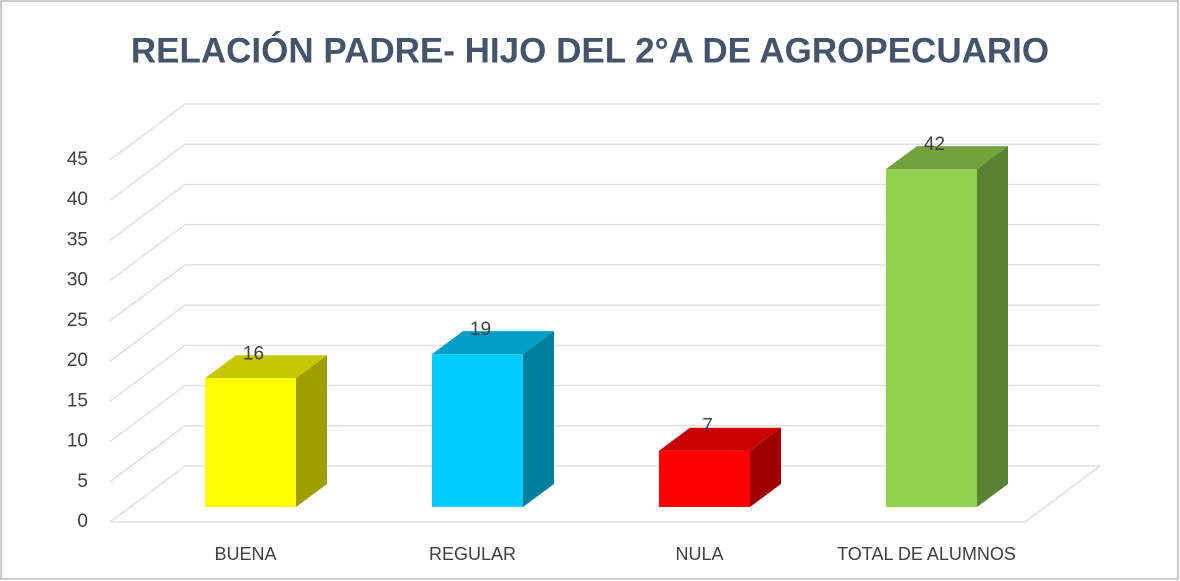 The image size is (1180, 581). I want to click on data-label: 19, so click(480, 329).